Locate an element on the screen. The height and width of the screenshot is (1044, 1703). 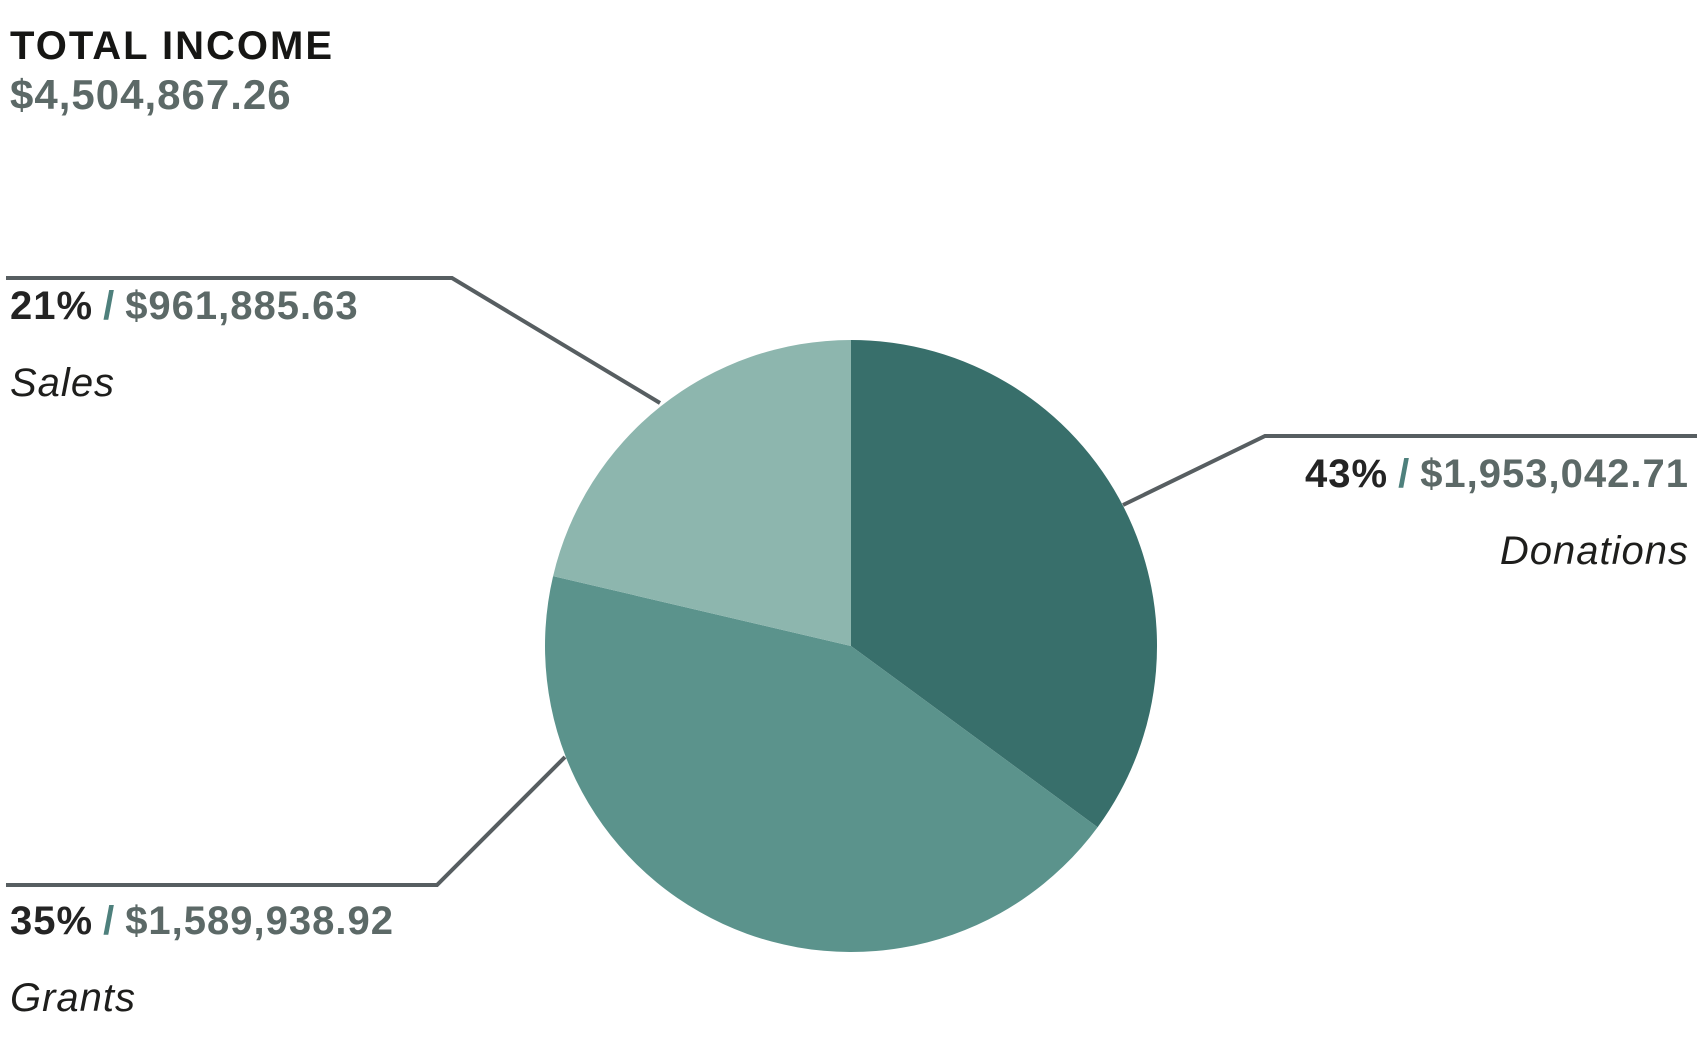
sales-num-row: 21% / $961,885.63 is located at coordinates (184, 306).